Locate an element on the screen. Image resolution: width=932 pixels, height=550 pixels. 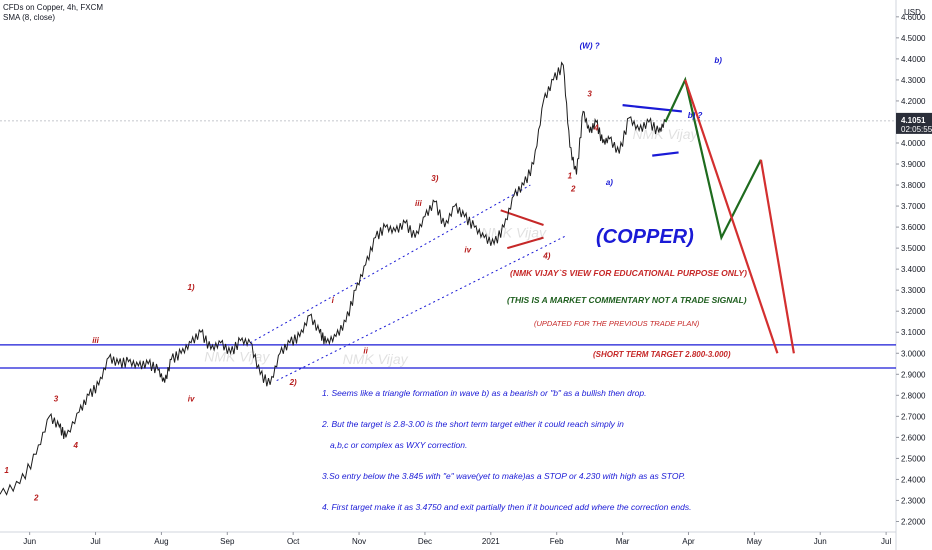
y-tick-label: 3.2000 is located at coordinates (913, 311).